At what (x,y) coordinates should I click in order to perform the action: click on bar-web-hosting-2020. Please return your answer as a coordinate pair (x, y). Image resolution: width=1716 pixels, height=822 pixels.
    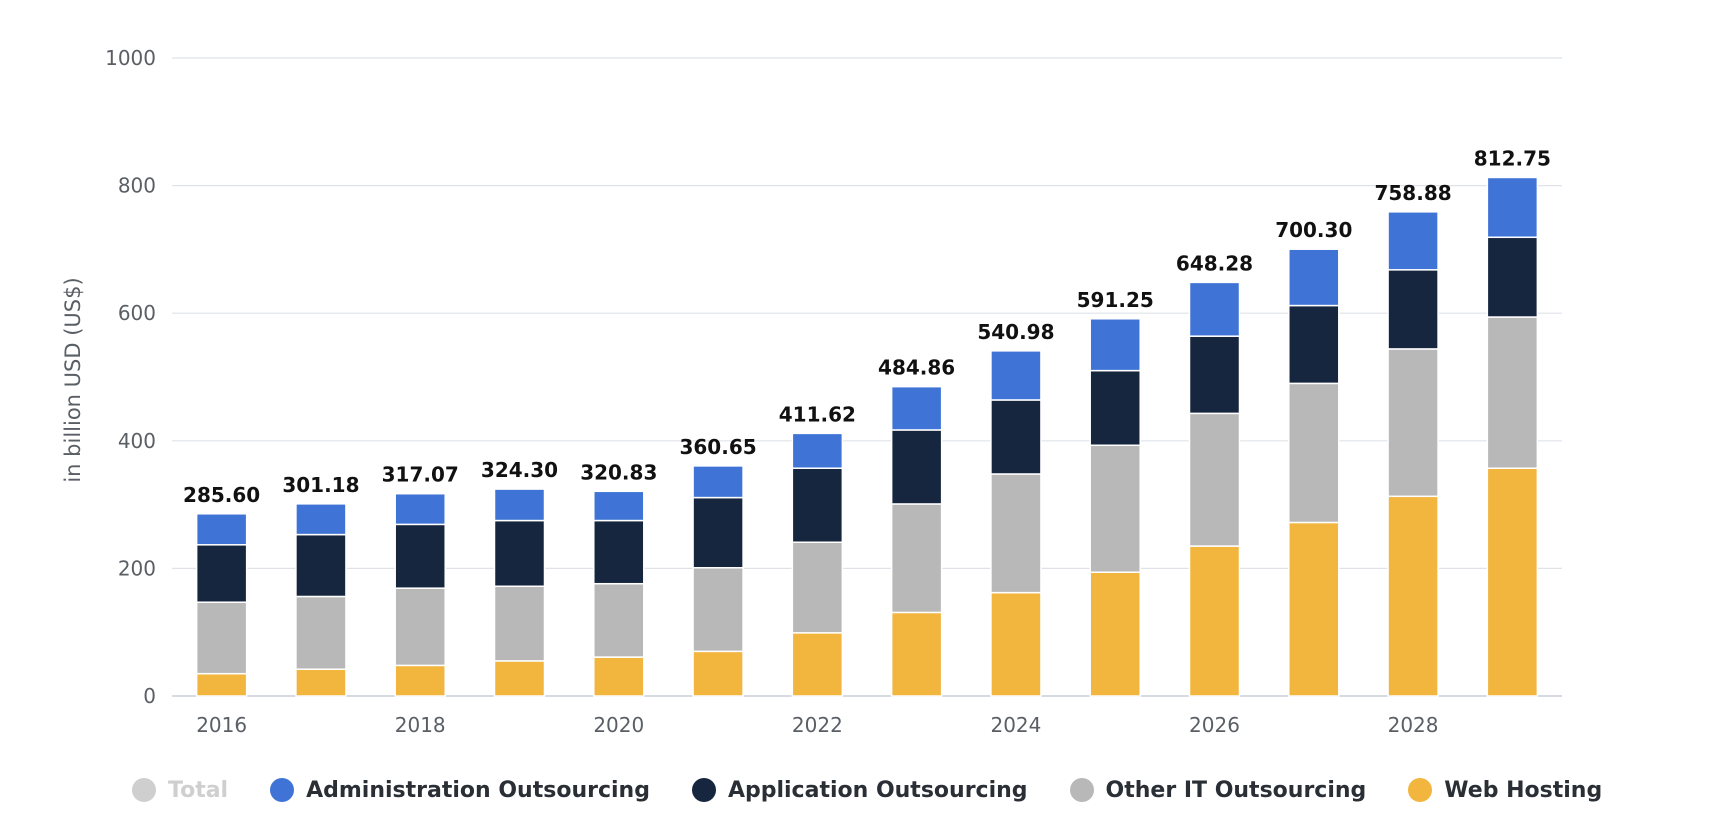
    Looking at the image, I should click on (619, 676).